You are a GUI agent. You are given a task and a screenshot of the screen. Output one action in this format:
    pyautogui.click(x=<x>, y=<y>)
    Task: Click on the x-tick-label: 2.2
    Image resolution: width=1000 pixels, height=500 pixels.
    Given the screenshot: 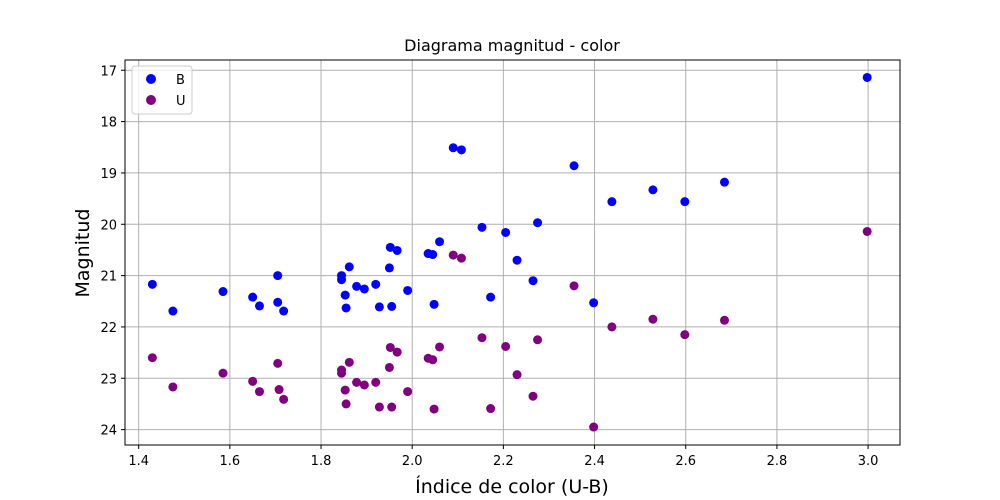 What is the action you would take?
    pyautogui.click(x=503, y=461)
    